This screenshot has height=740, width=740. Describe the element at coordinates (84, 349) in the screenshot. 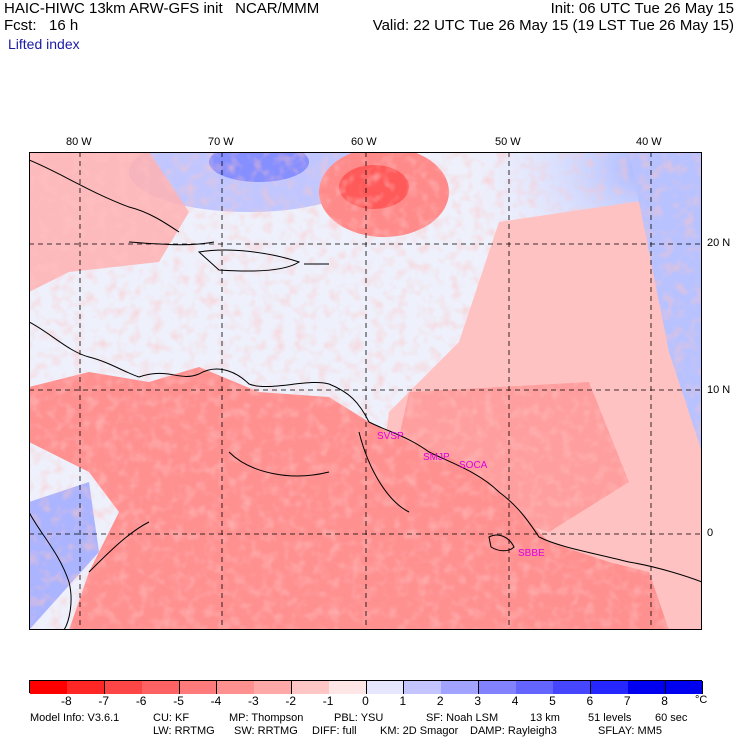

I see `central-america-coastline` at that location.